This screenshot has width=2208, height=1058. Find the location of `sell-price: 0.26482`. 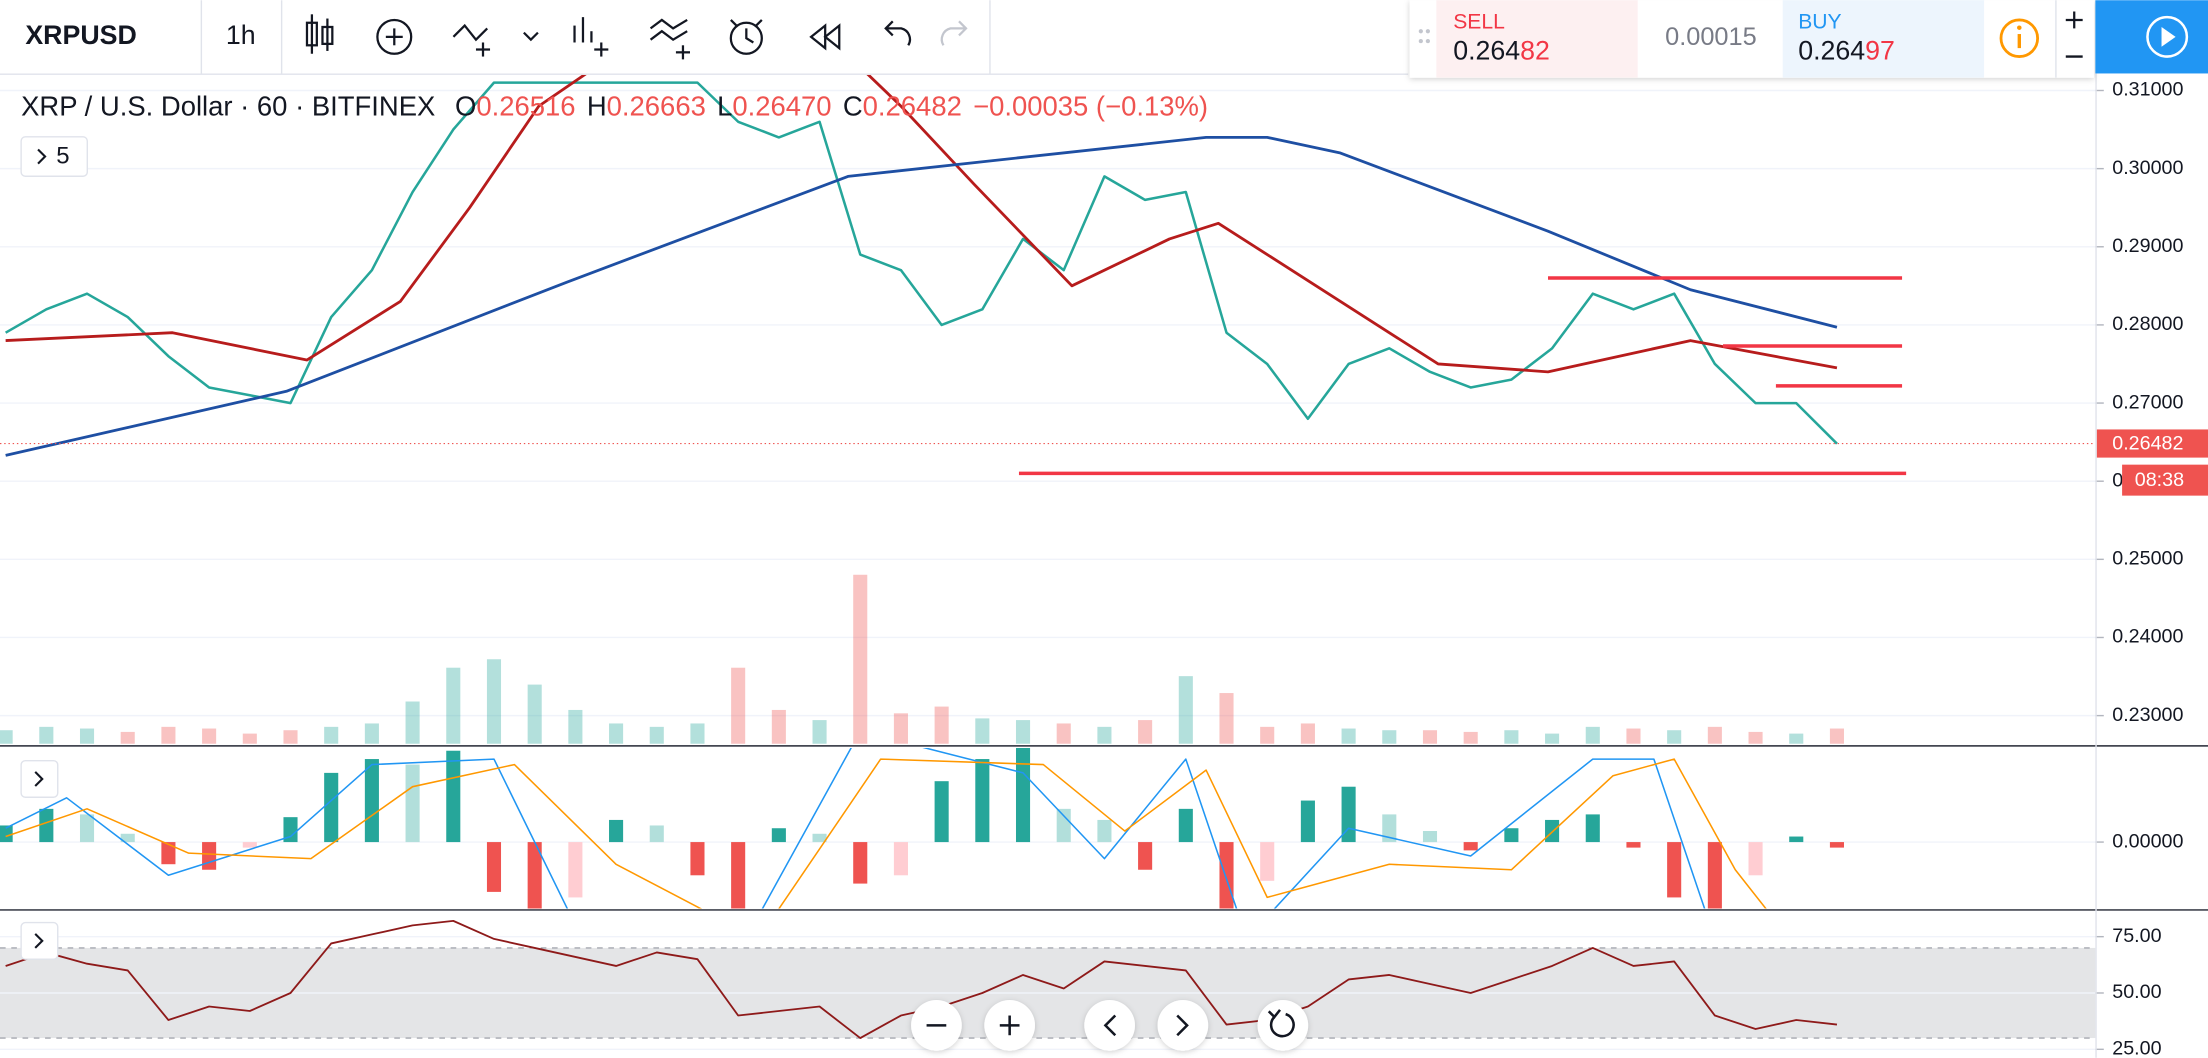

sell-price: 0.26482 is located at coordinates (1501, 50).